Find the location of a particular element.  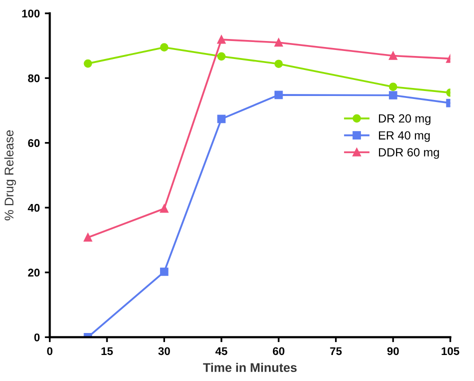

x-tick-label: 30 is located at coordinates (164, 351).